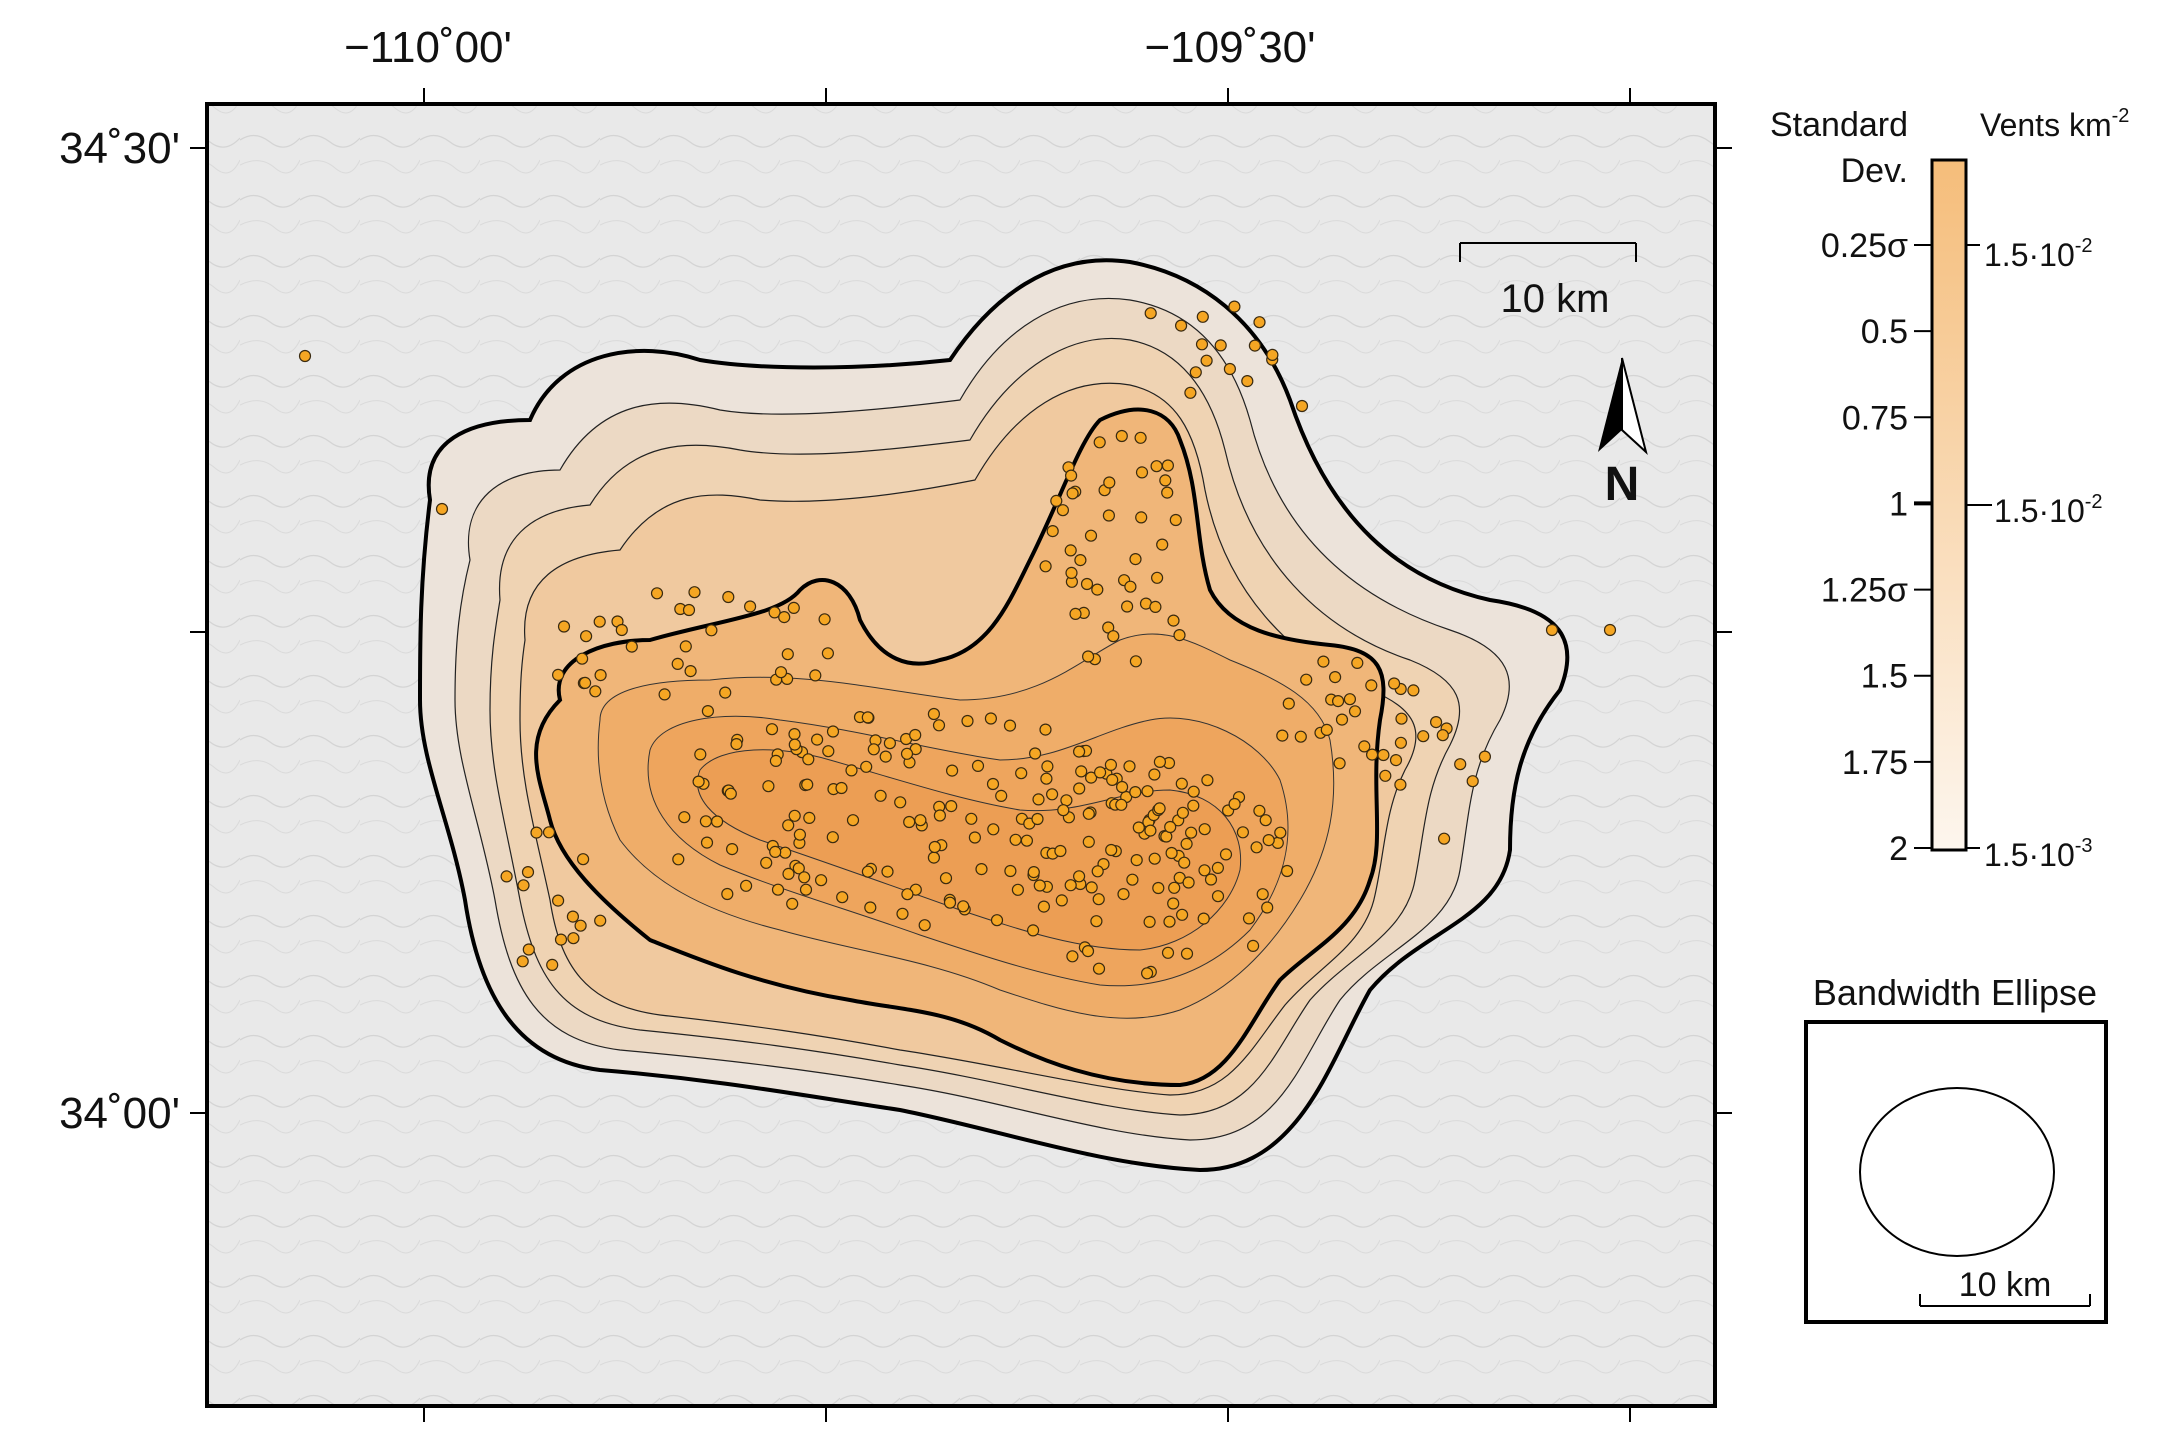 Image resolution: width=2181 pixels, height=1446 pixels. What do you see at coordinates (1623, 434) in the screenshot?
I see `north-arrow-icon: N` at bounding box center [1623, 434].